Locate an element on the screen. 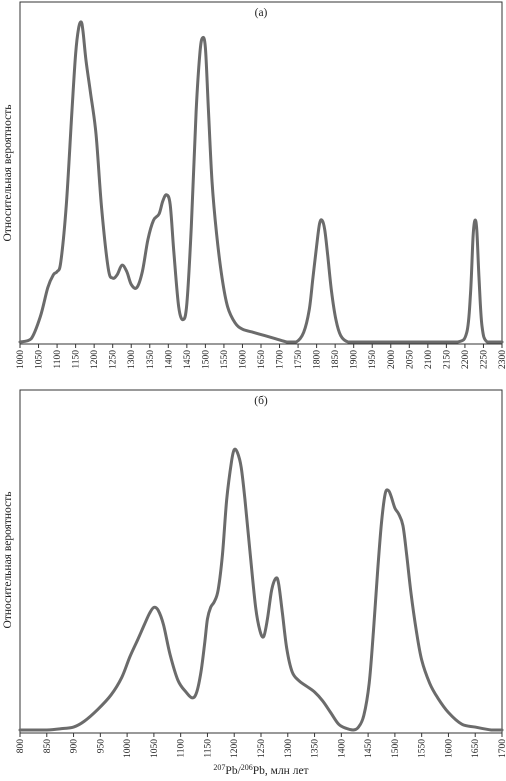  x-tick-label-b-1050: 1050 is located at coordinates (155, 748).